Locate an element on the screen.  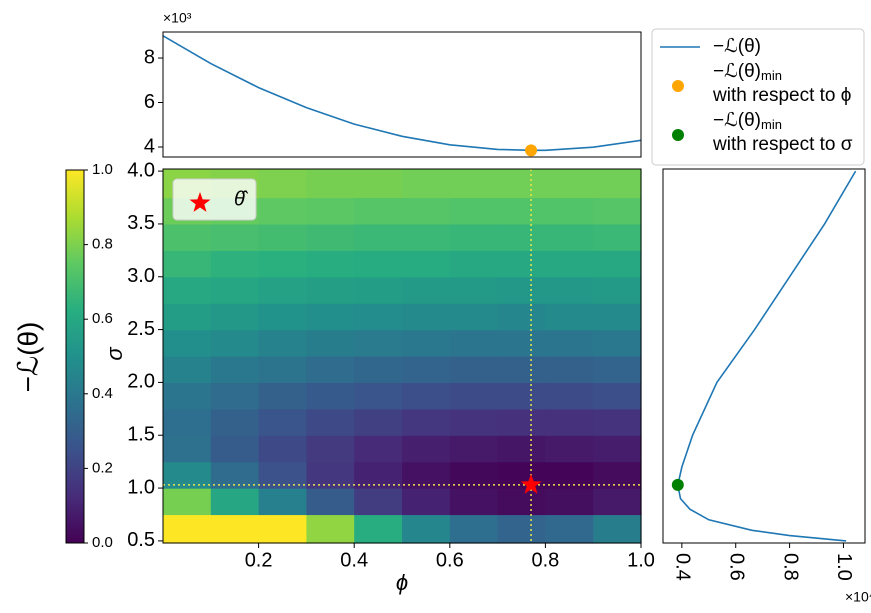
y-tick-label: 0.5 is located at coordinates (141, 540).